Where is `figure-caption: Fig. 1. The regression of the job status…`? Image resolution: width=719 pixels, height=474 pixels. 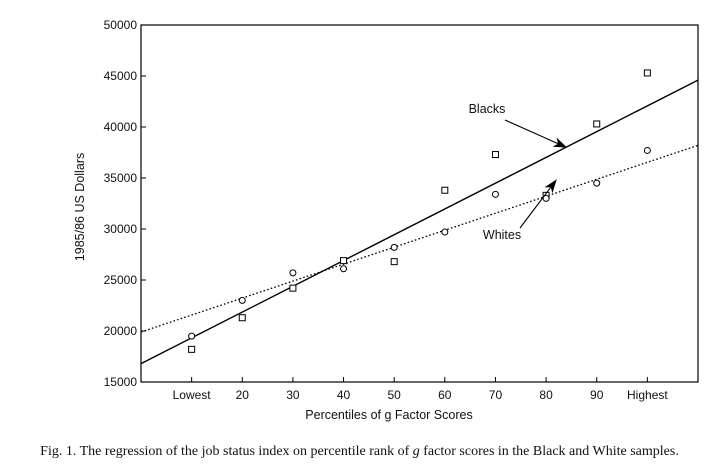 figure-caption: Fig. 1. The regression of the job status… is located at coordinates (359, 452).